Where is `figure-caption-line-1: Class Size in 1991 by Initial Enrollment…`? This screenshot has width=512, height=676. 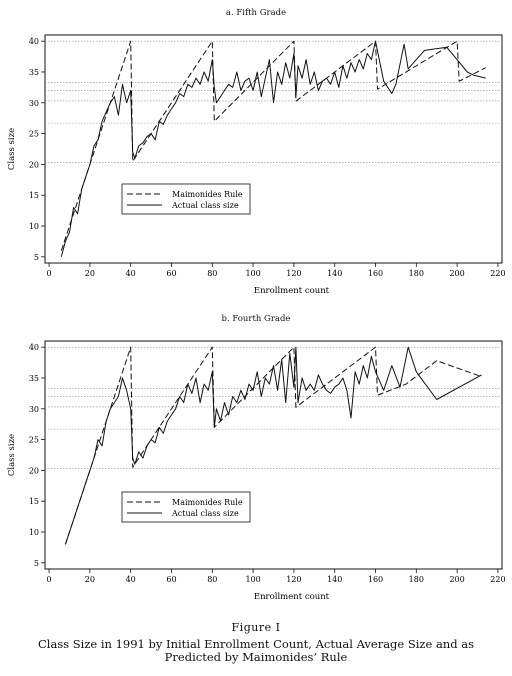 figure-caption-line-1: Class Size in 1991 by Initial Enrollment… is located at coordinates (256, 644).